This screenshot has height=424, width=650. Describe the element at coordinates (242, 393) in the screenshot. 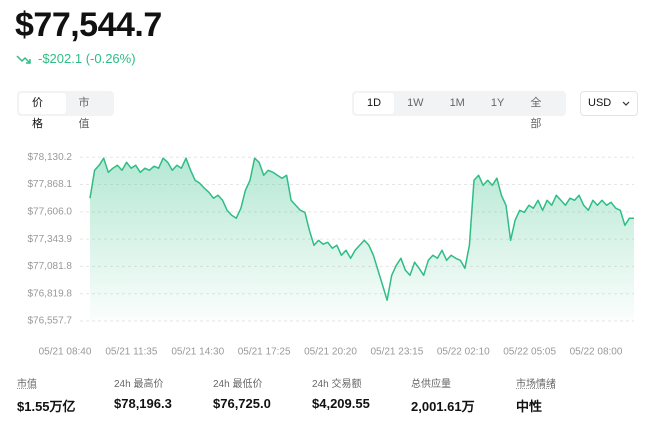

I see `stat: 24h 最低价 $76,725.0` at that location.